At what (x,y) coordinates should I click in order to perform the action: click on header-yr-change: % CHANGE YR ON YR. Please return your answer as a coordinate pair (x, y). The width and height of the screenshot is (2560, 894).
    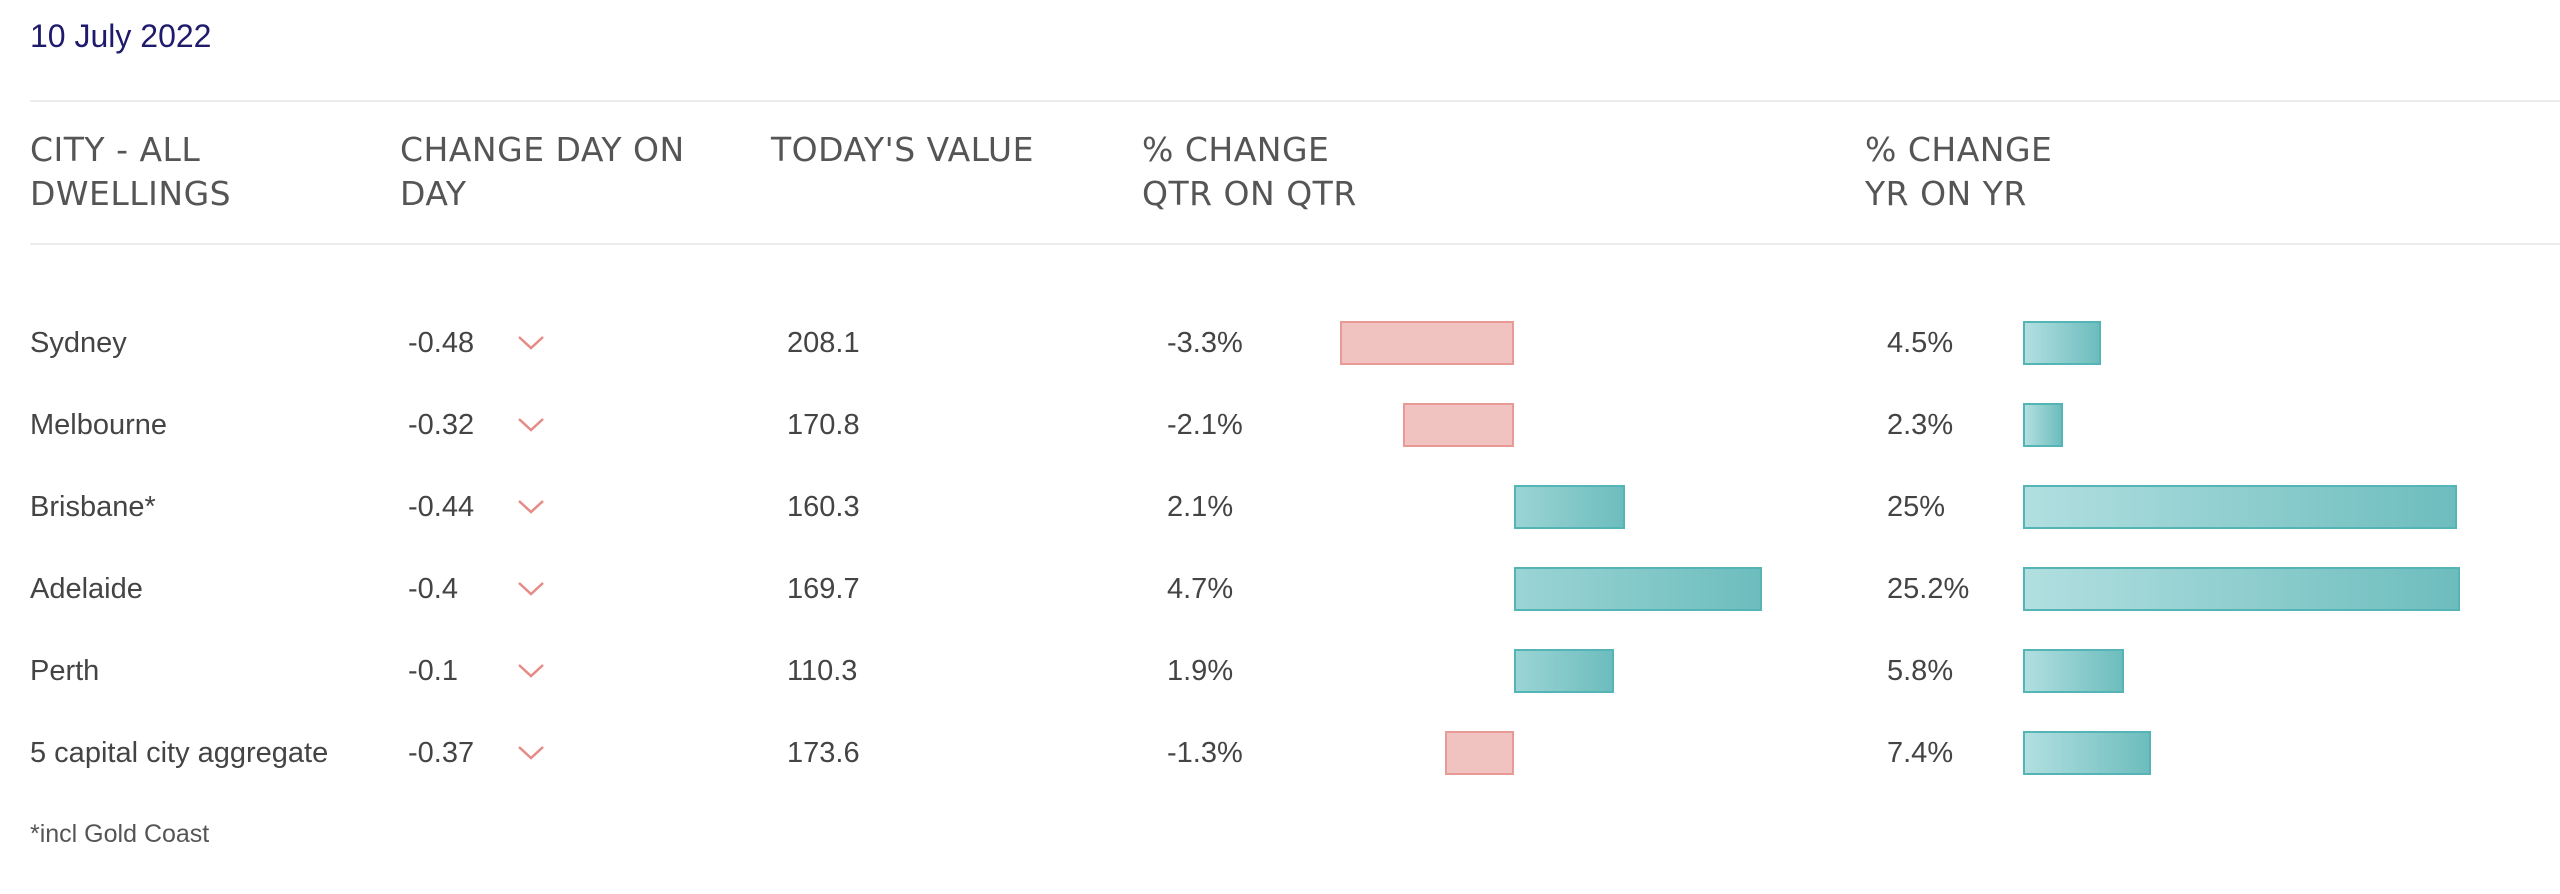
    Looking at the image, I should click on (1959, 171).